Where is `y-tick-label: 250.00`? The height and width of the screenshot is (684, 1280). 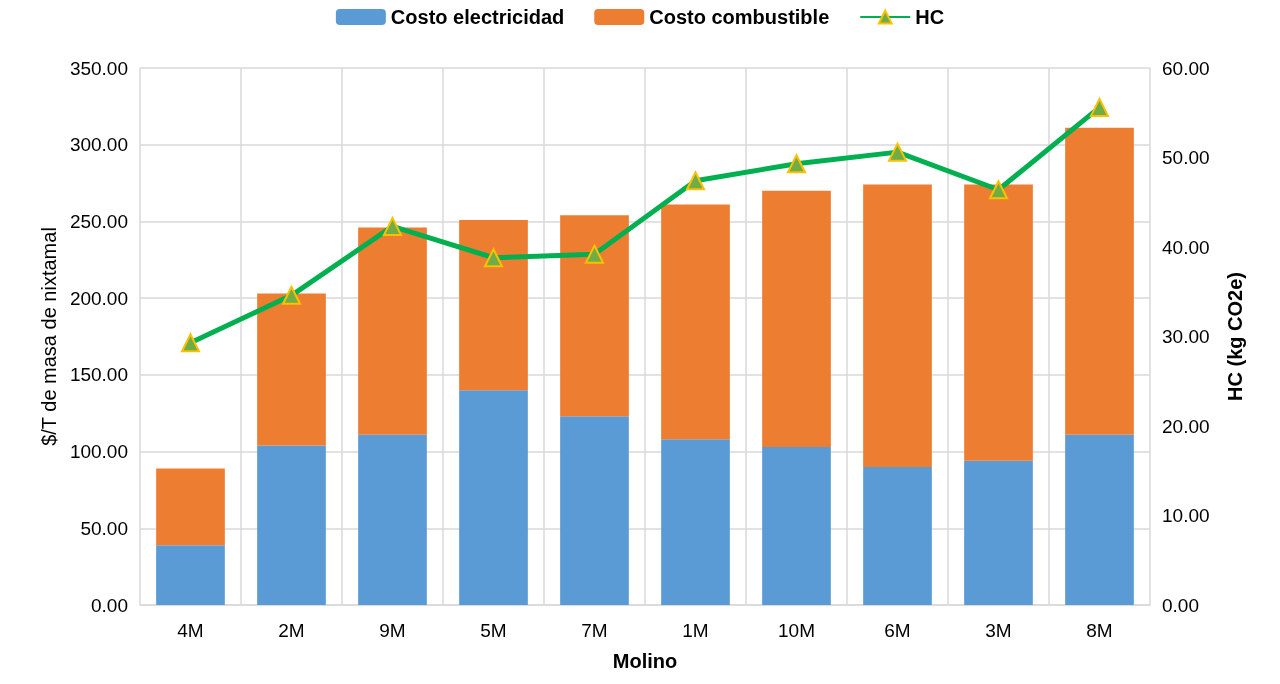 y-tick-label: 250.00 is located at coordinates (98, 221).